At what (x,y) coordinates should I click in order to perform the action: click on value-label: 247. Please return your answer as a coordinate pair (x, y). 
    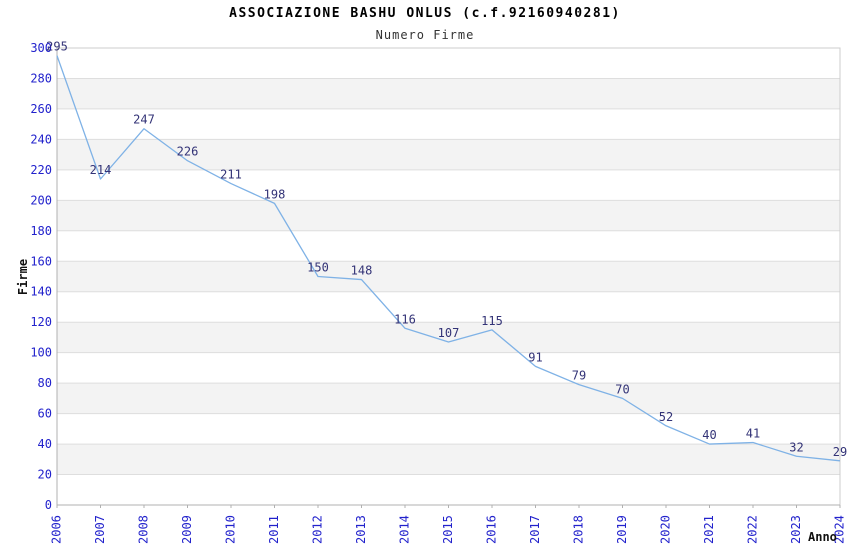
    Looking at the image, I should click on (144, 120).